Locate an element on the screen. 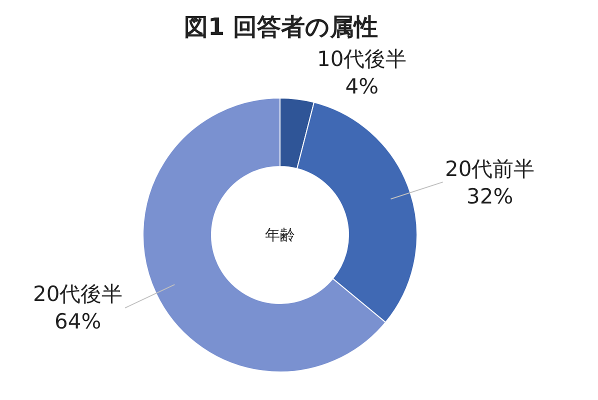  text: 年齢 is located at coordinates (280, 235).